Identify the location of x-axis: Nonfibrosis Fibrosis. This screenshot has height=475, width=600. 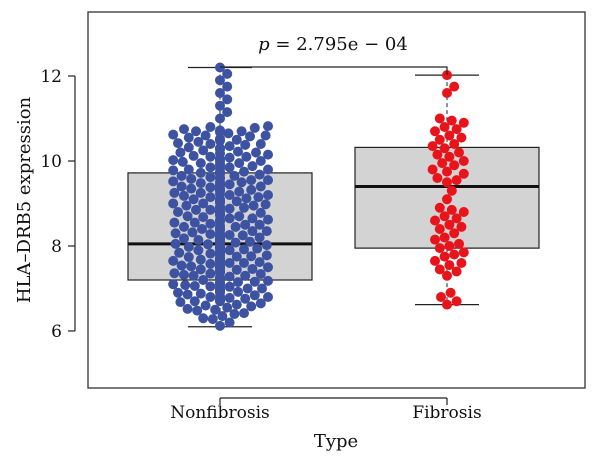
(326, 410).